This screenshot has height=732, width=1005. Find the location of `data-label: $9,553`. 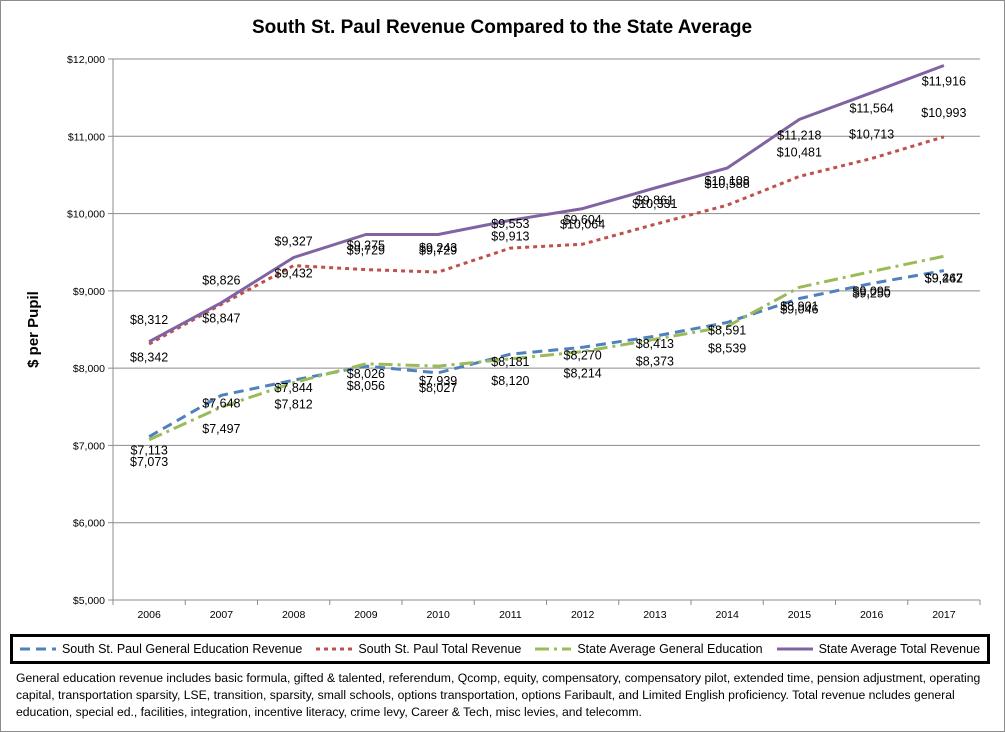

data-label: $9,553 is located at coordinates (510, 224).